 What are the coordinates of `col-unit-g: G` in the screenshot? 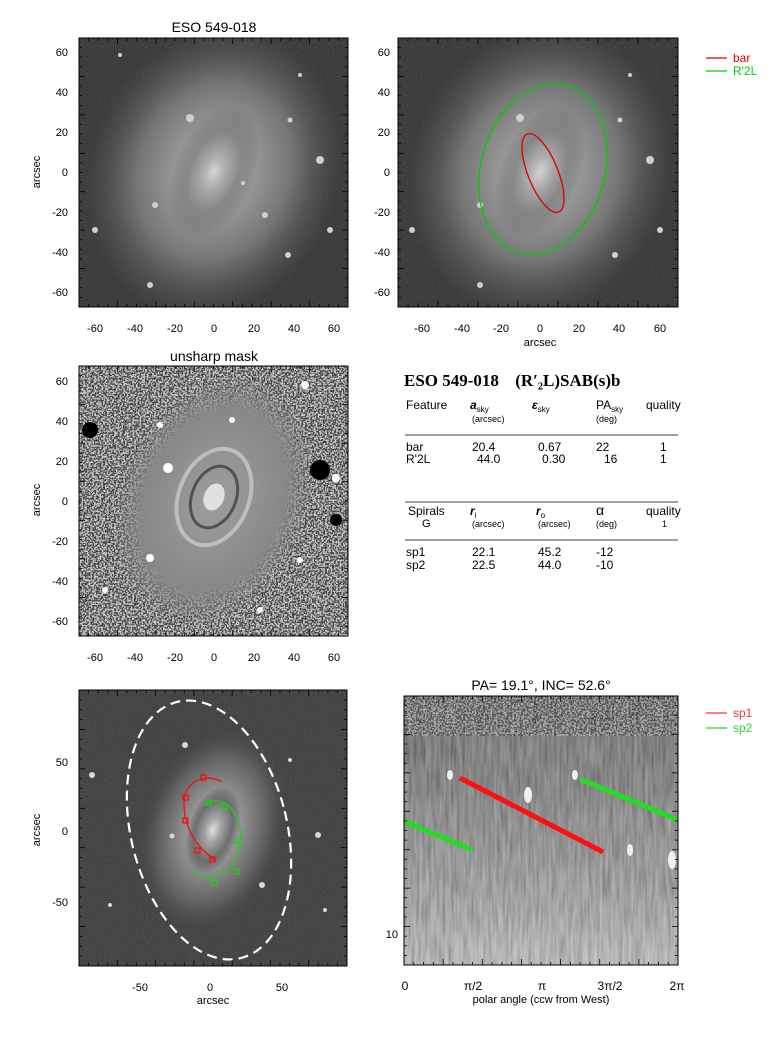 It's located at (426, 524).